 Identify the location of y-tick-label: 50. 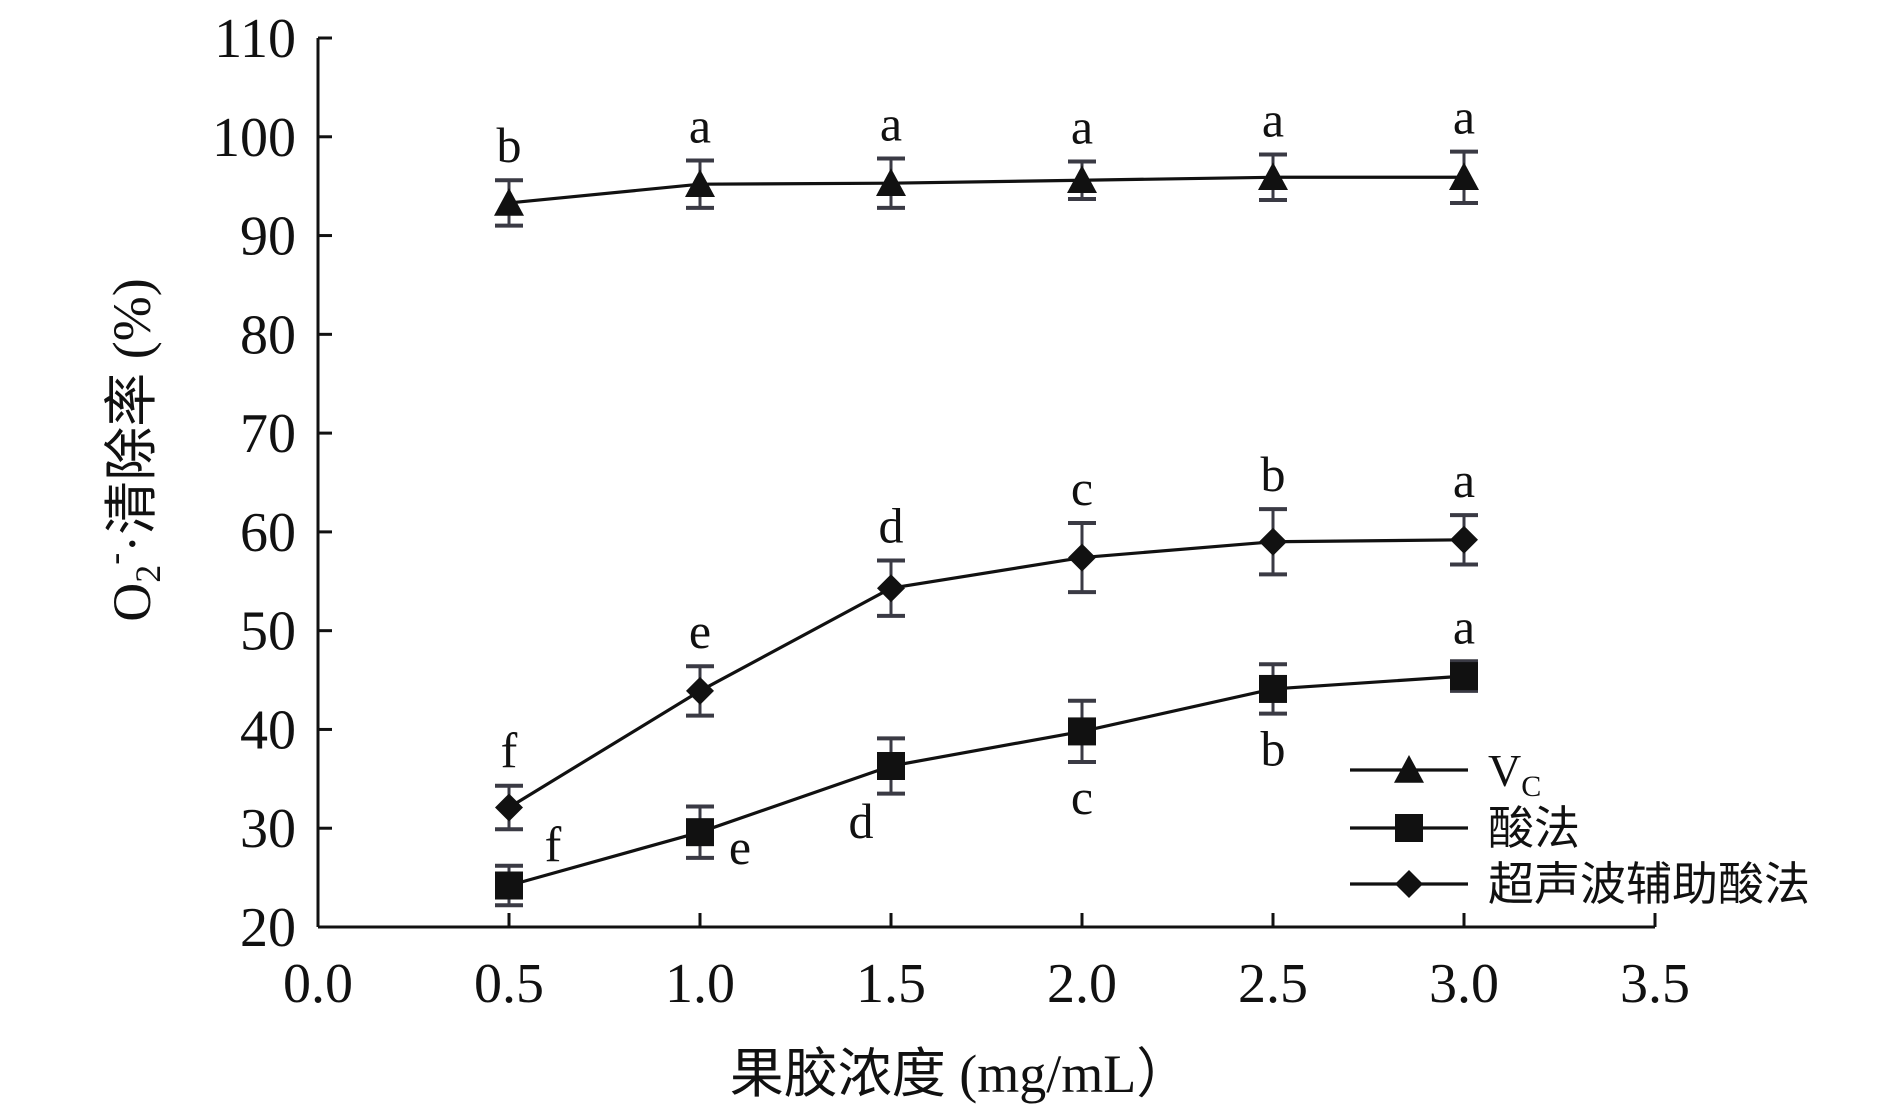
(268, 632).